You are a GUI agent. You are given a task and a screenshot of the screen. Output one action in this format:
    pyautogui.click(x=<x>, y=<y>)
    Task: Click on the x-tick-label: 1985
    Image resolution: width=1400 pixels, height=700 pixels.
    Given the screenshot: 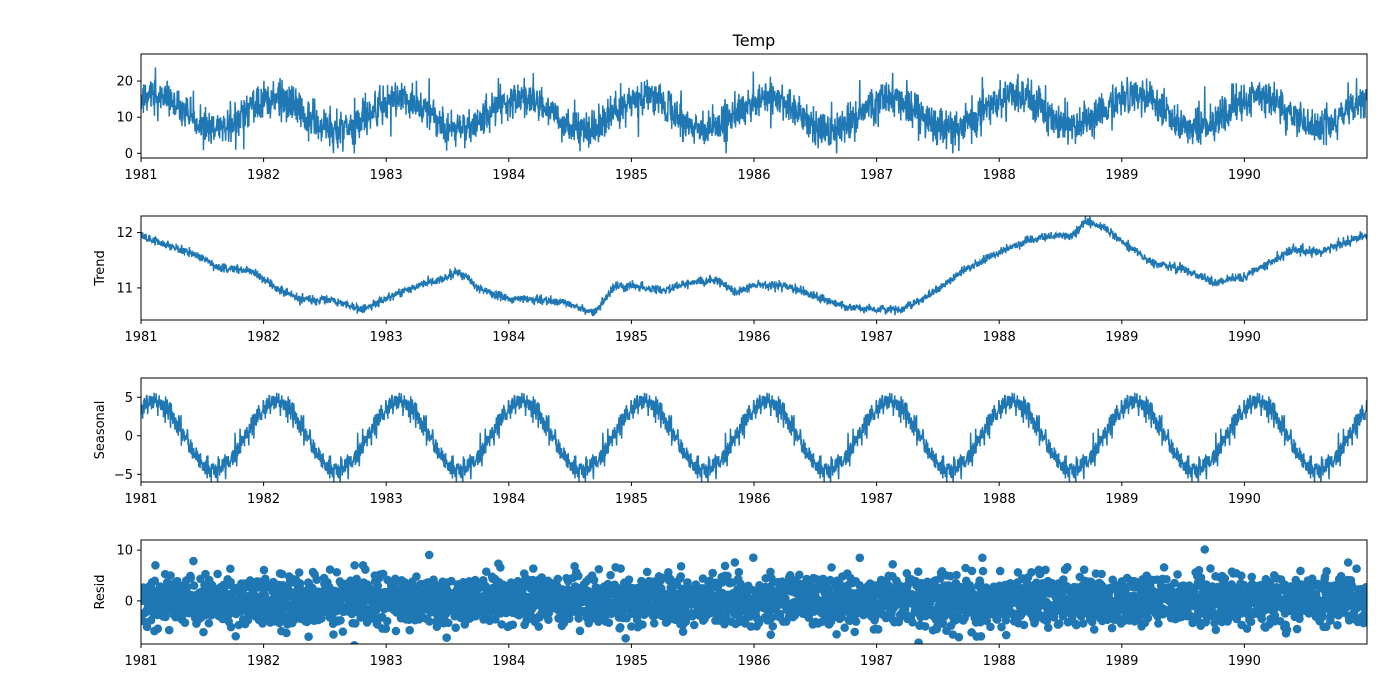 What is the action you would take?
    pyautogui.click(x=631, y=661)
    